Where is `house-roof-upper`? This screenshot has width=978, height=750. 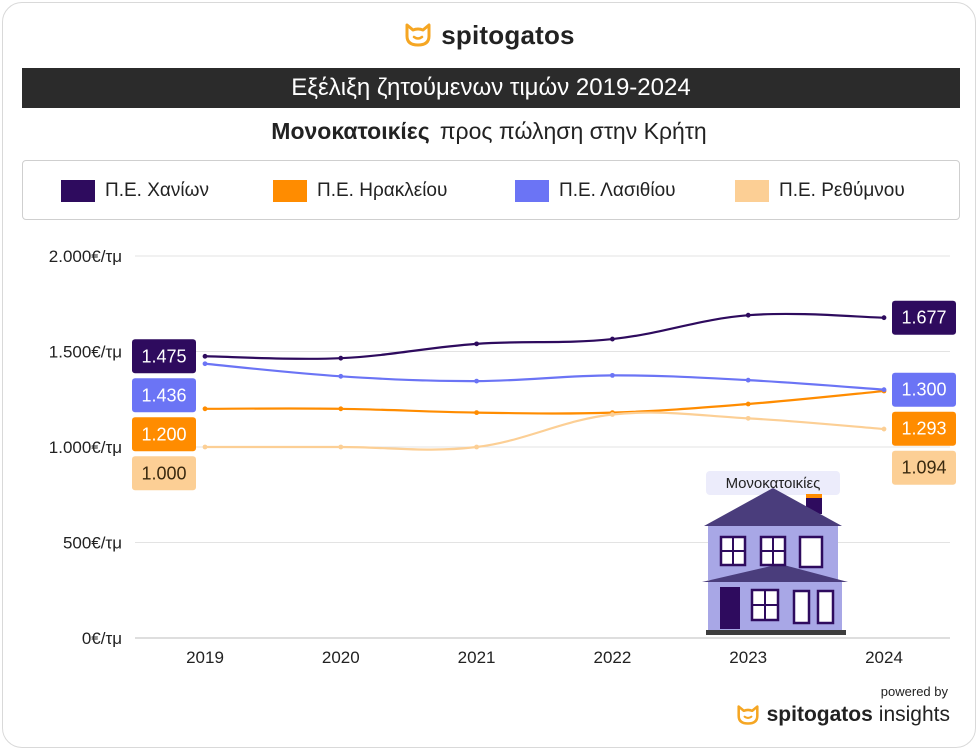
house-roof-upper is located at coordinates (773, 507).